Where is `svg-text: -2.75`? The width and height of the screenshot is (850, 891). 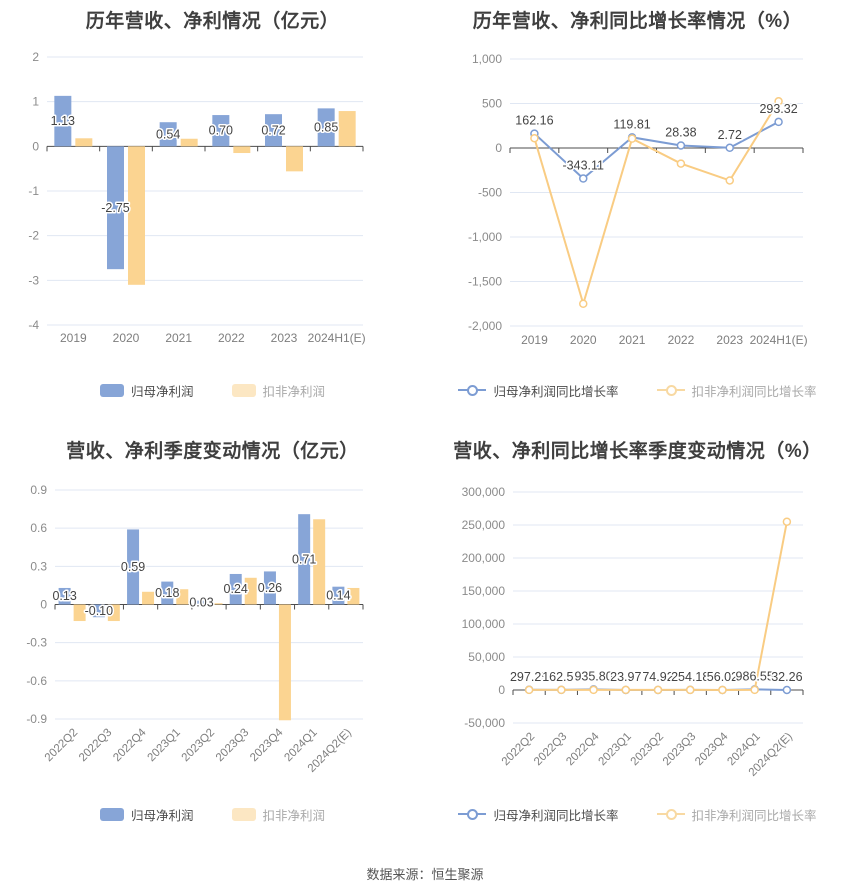 svg-text: -2.75 is located at coordinates (115, 208).